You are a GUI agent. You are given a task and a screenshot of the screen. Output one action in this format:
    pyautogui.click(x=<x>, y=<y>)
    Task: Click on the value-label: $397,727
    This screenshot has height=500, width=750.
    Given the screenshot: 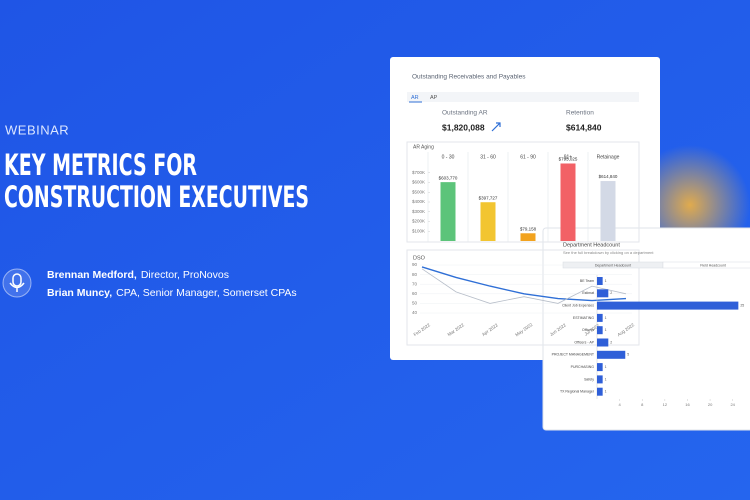 What is the action you would take?
    pyautogui.click(x=488, y=197)
    